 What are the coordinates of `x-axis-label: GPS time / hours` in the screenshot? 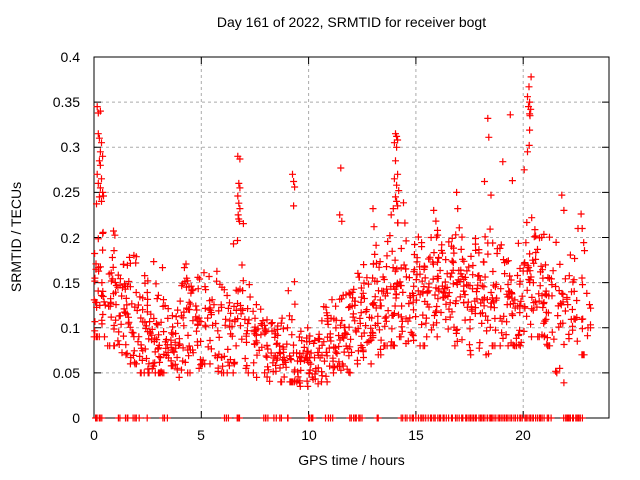 It's located at (351, 460).